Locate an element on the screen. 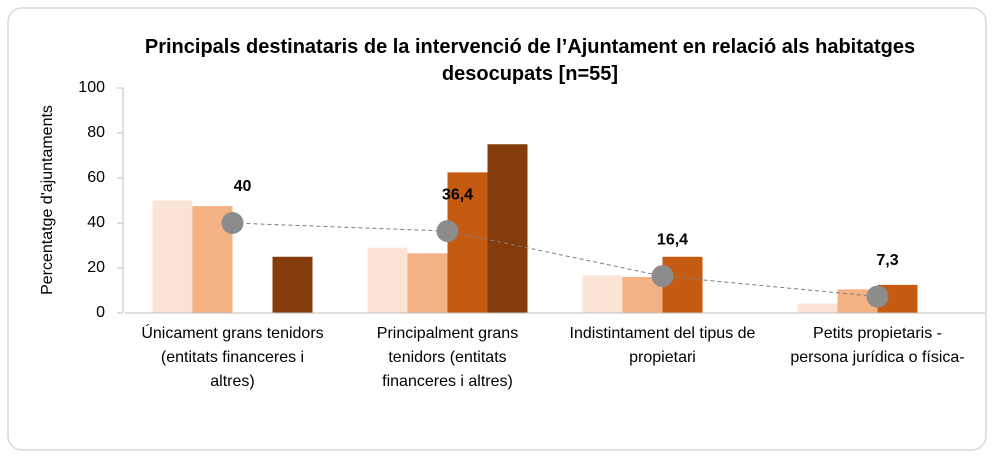 The width and height of the screenshot is (994, 458). data-label: 16,4 is located at coordinates (672, 239).